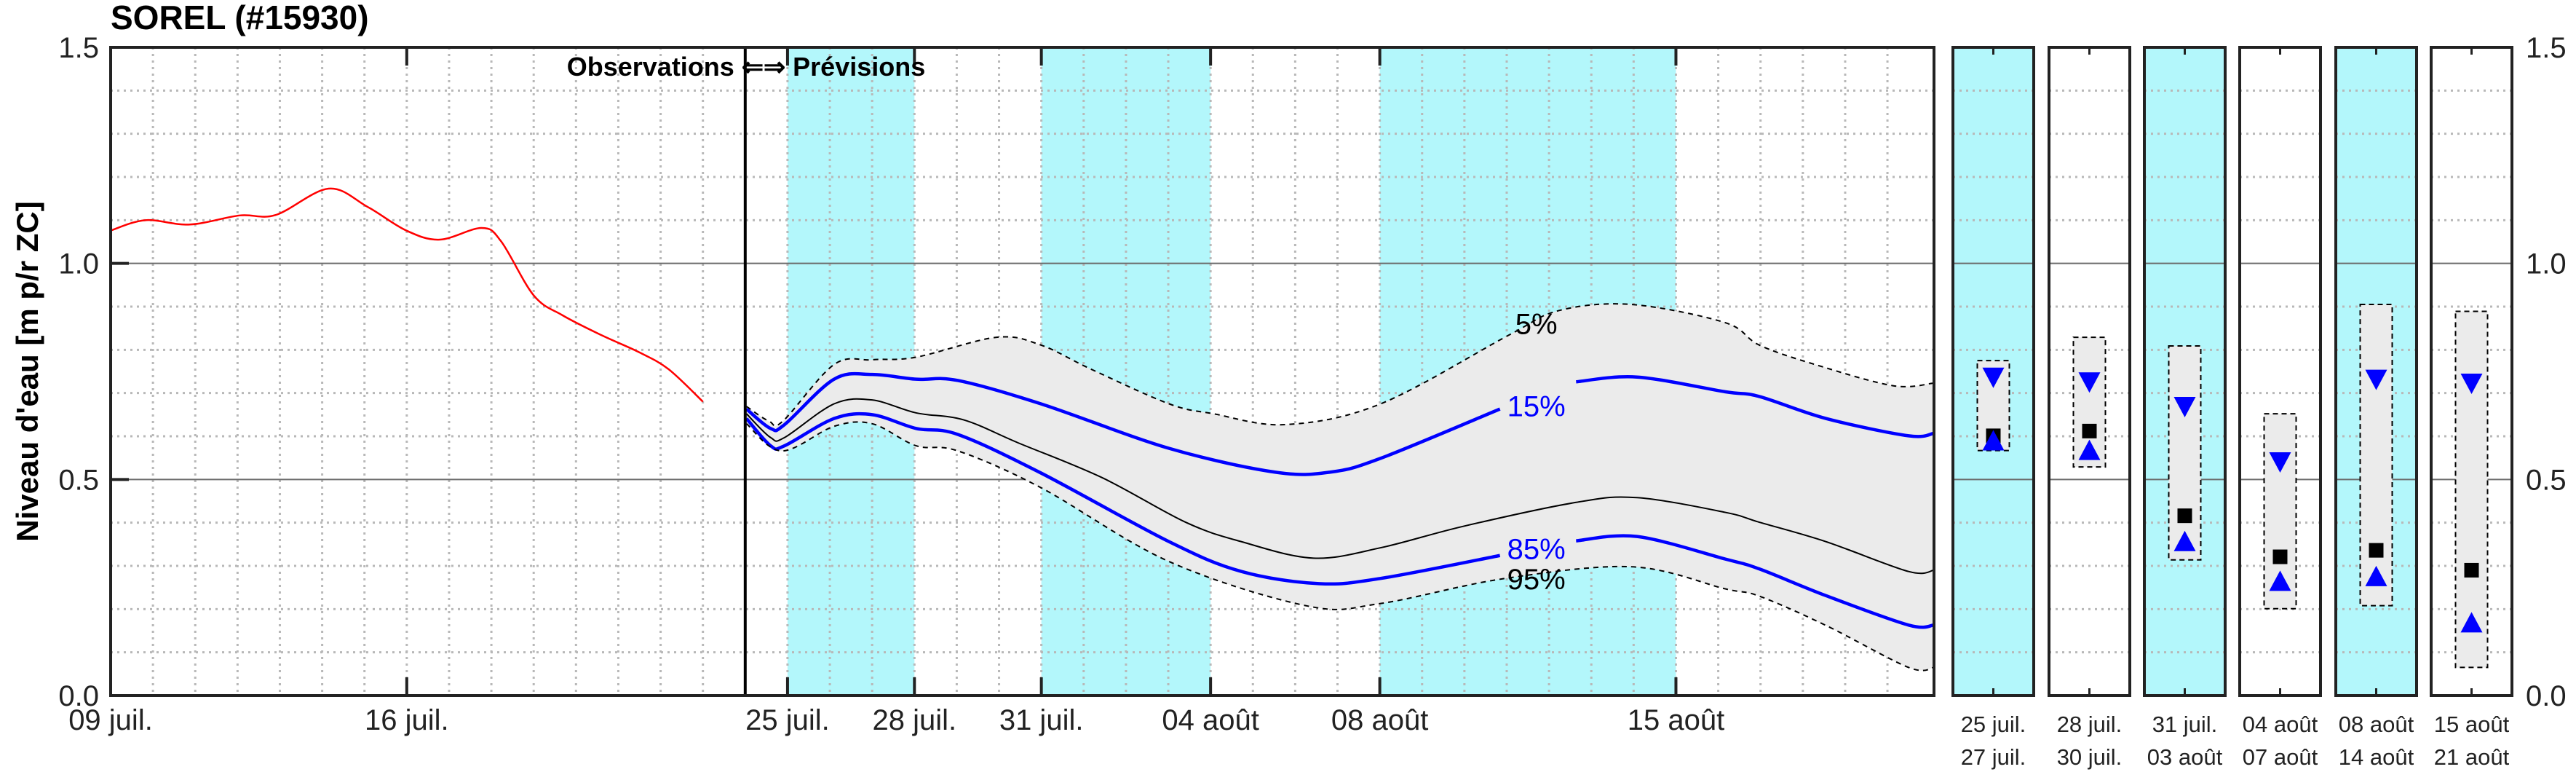 This screenshot has height=772, width=2576. Describe the element at coordinates (1676, 720) in the screenshot. I see `x-tick-label: 15 août` at that location.